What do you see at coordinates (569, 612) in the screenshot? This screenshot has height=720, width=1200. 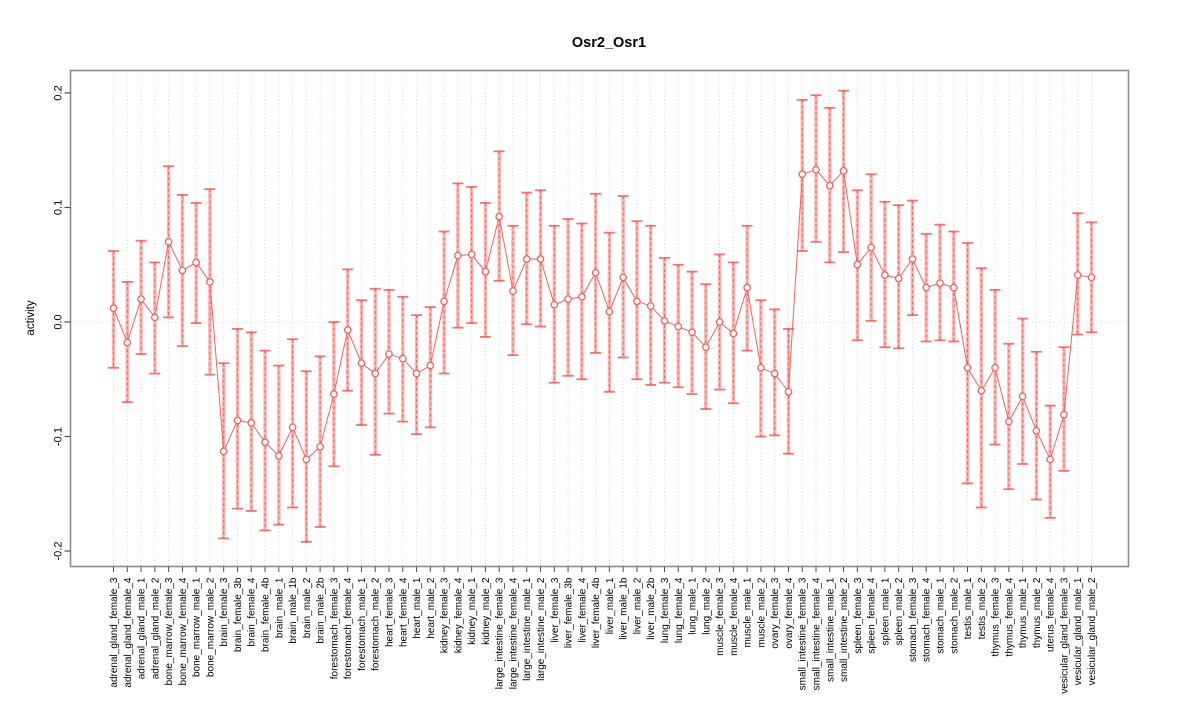 I see `x-tick-label: liver_female_3b` at bounding box center [569, 612].